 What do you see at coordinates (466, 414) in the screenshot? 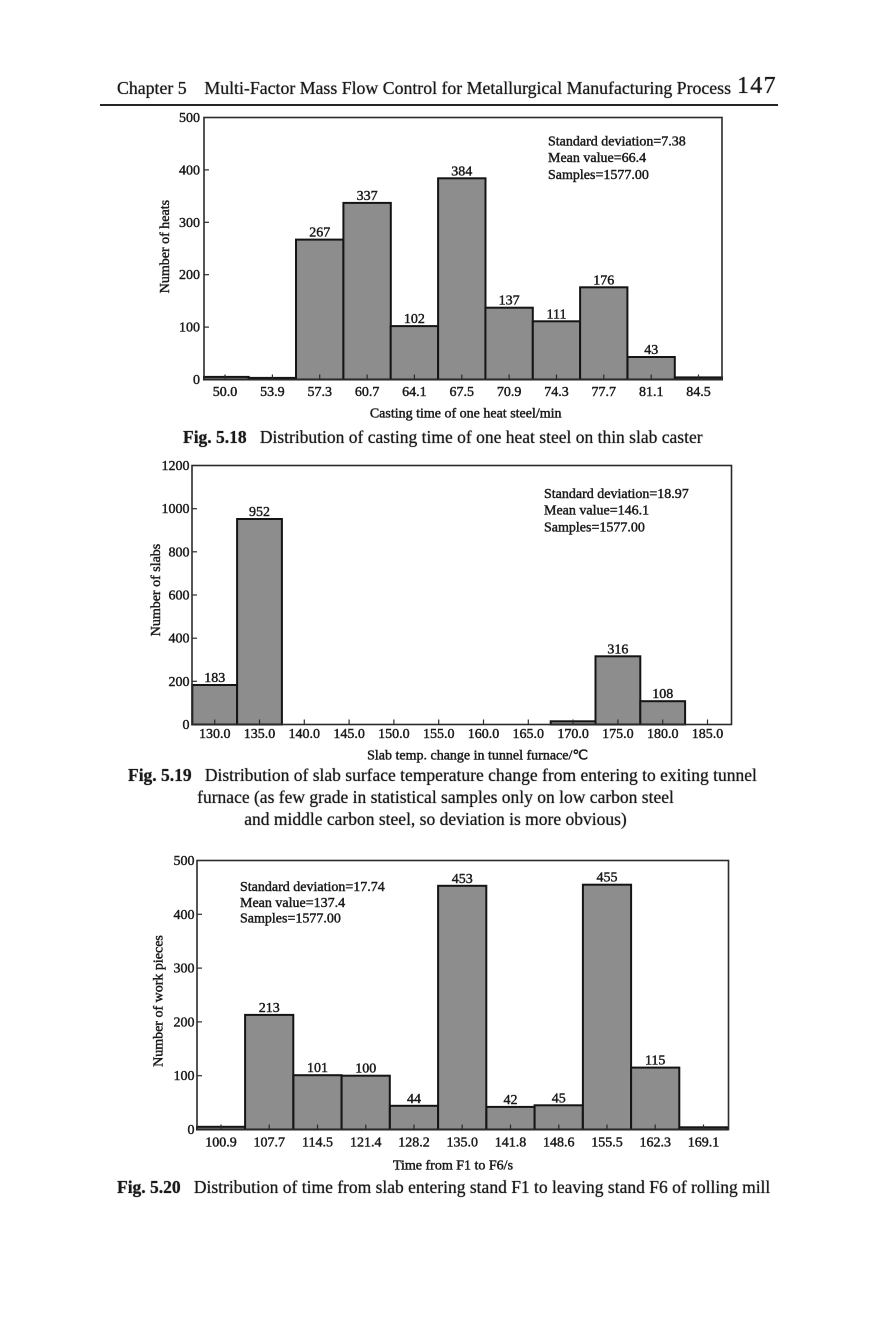
I see `svg-text:Casting time of one heat steel: Casting time of one heat steel/min` at bounding box center [466, 414].